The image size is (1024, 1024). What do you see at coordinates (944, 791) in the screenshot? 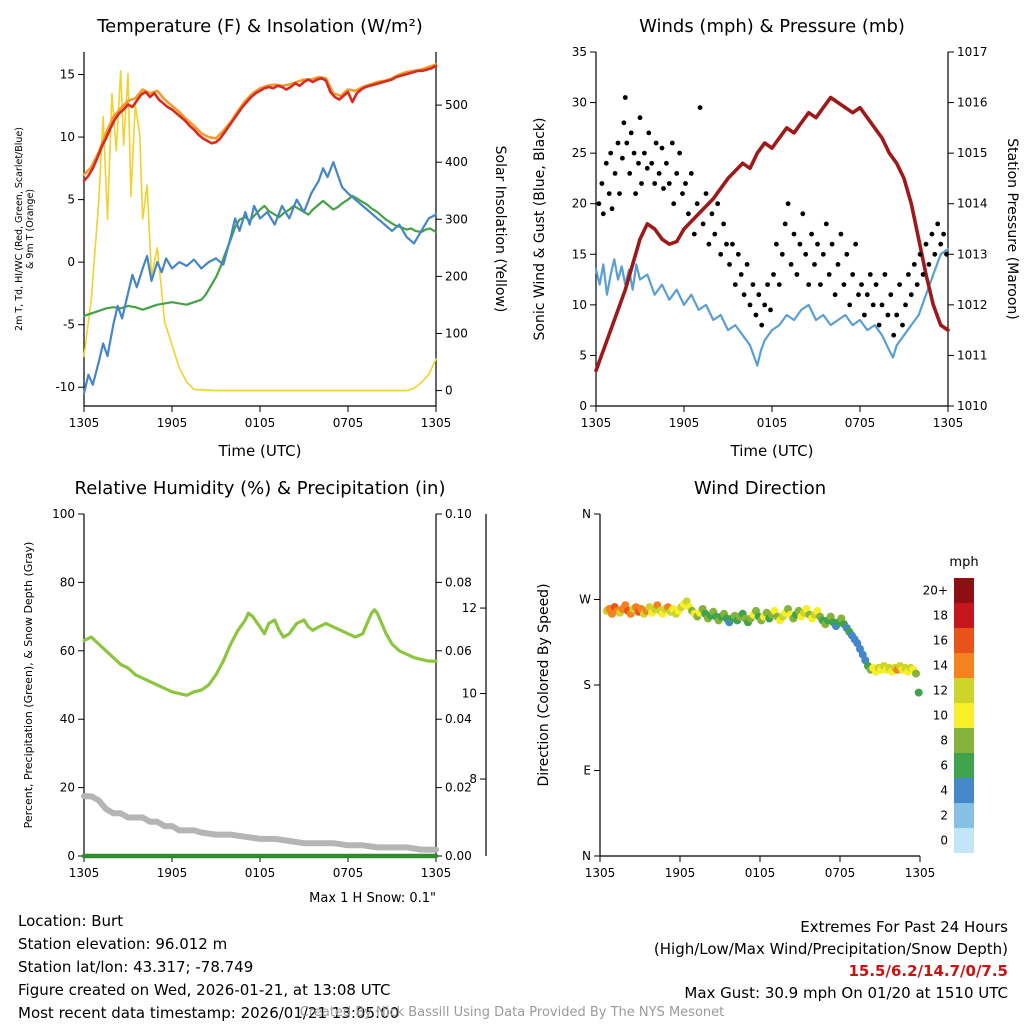
I see `svg-text: 4` at bounding box center [944, 791].